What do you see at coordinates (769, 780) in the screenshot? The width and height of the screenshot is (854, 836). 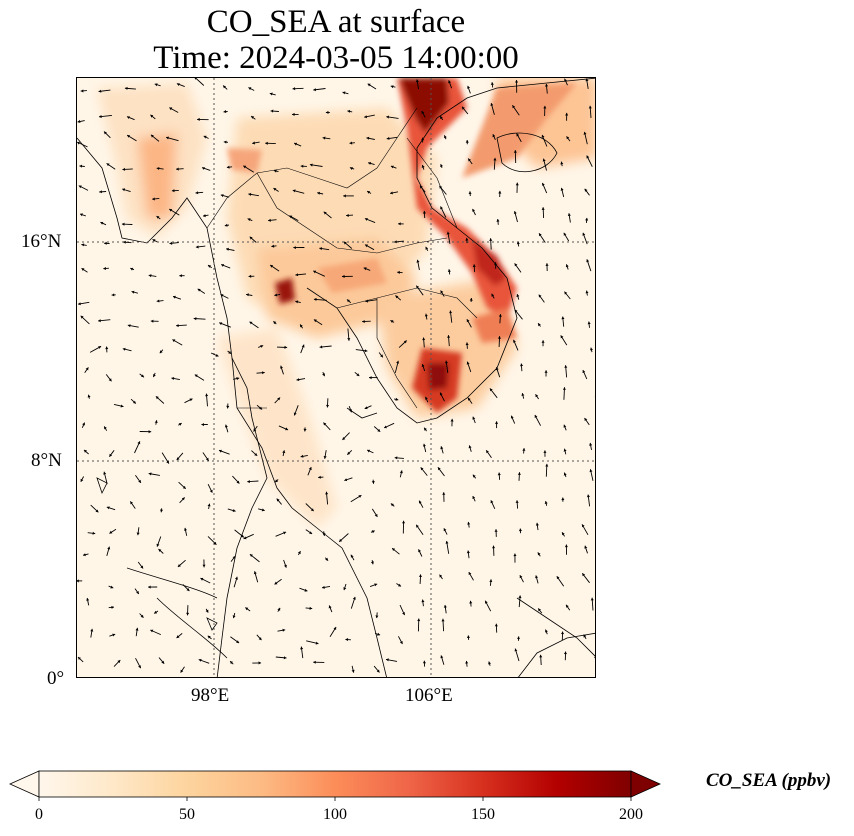 I see `colorbar-label: CO_SEA (ppbv)` at bounding box center [769, 780].